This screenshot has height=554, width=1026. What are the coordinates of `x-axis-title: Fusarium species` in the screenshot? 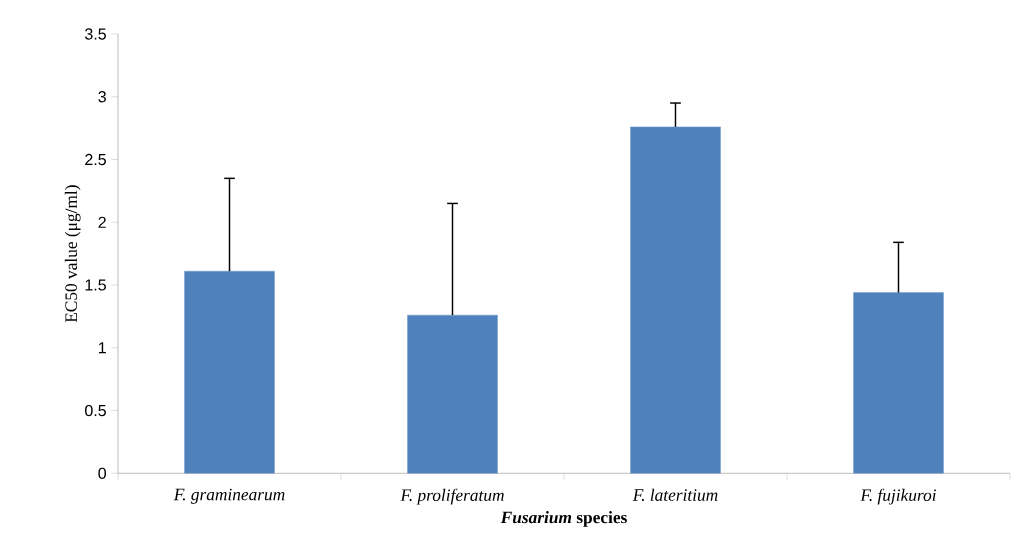 It's located at (563, 519).